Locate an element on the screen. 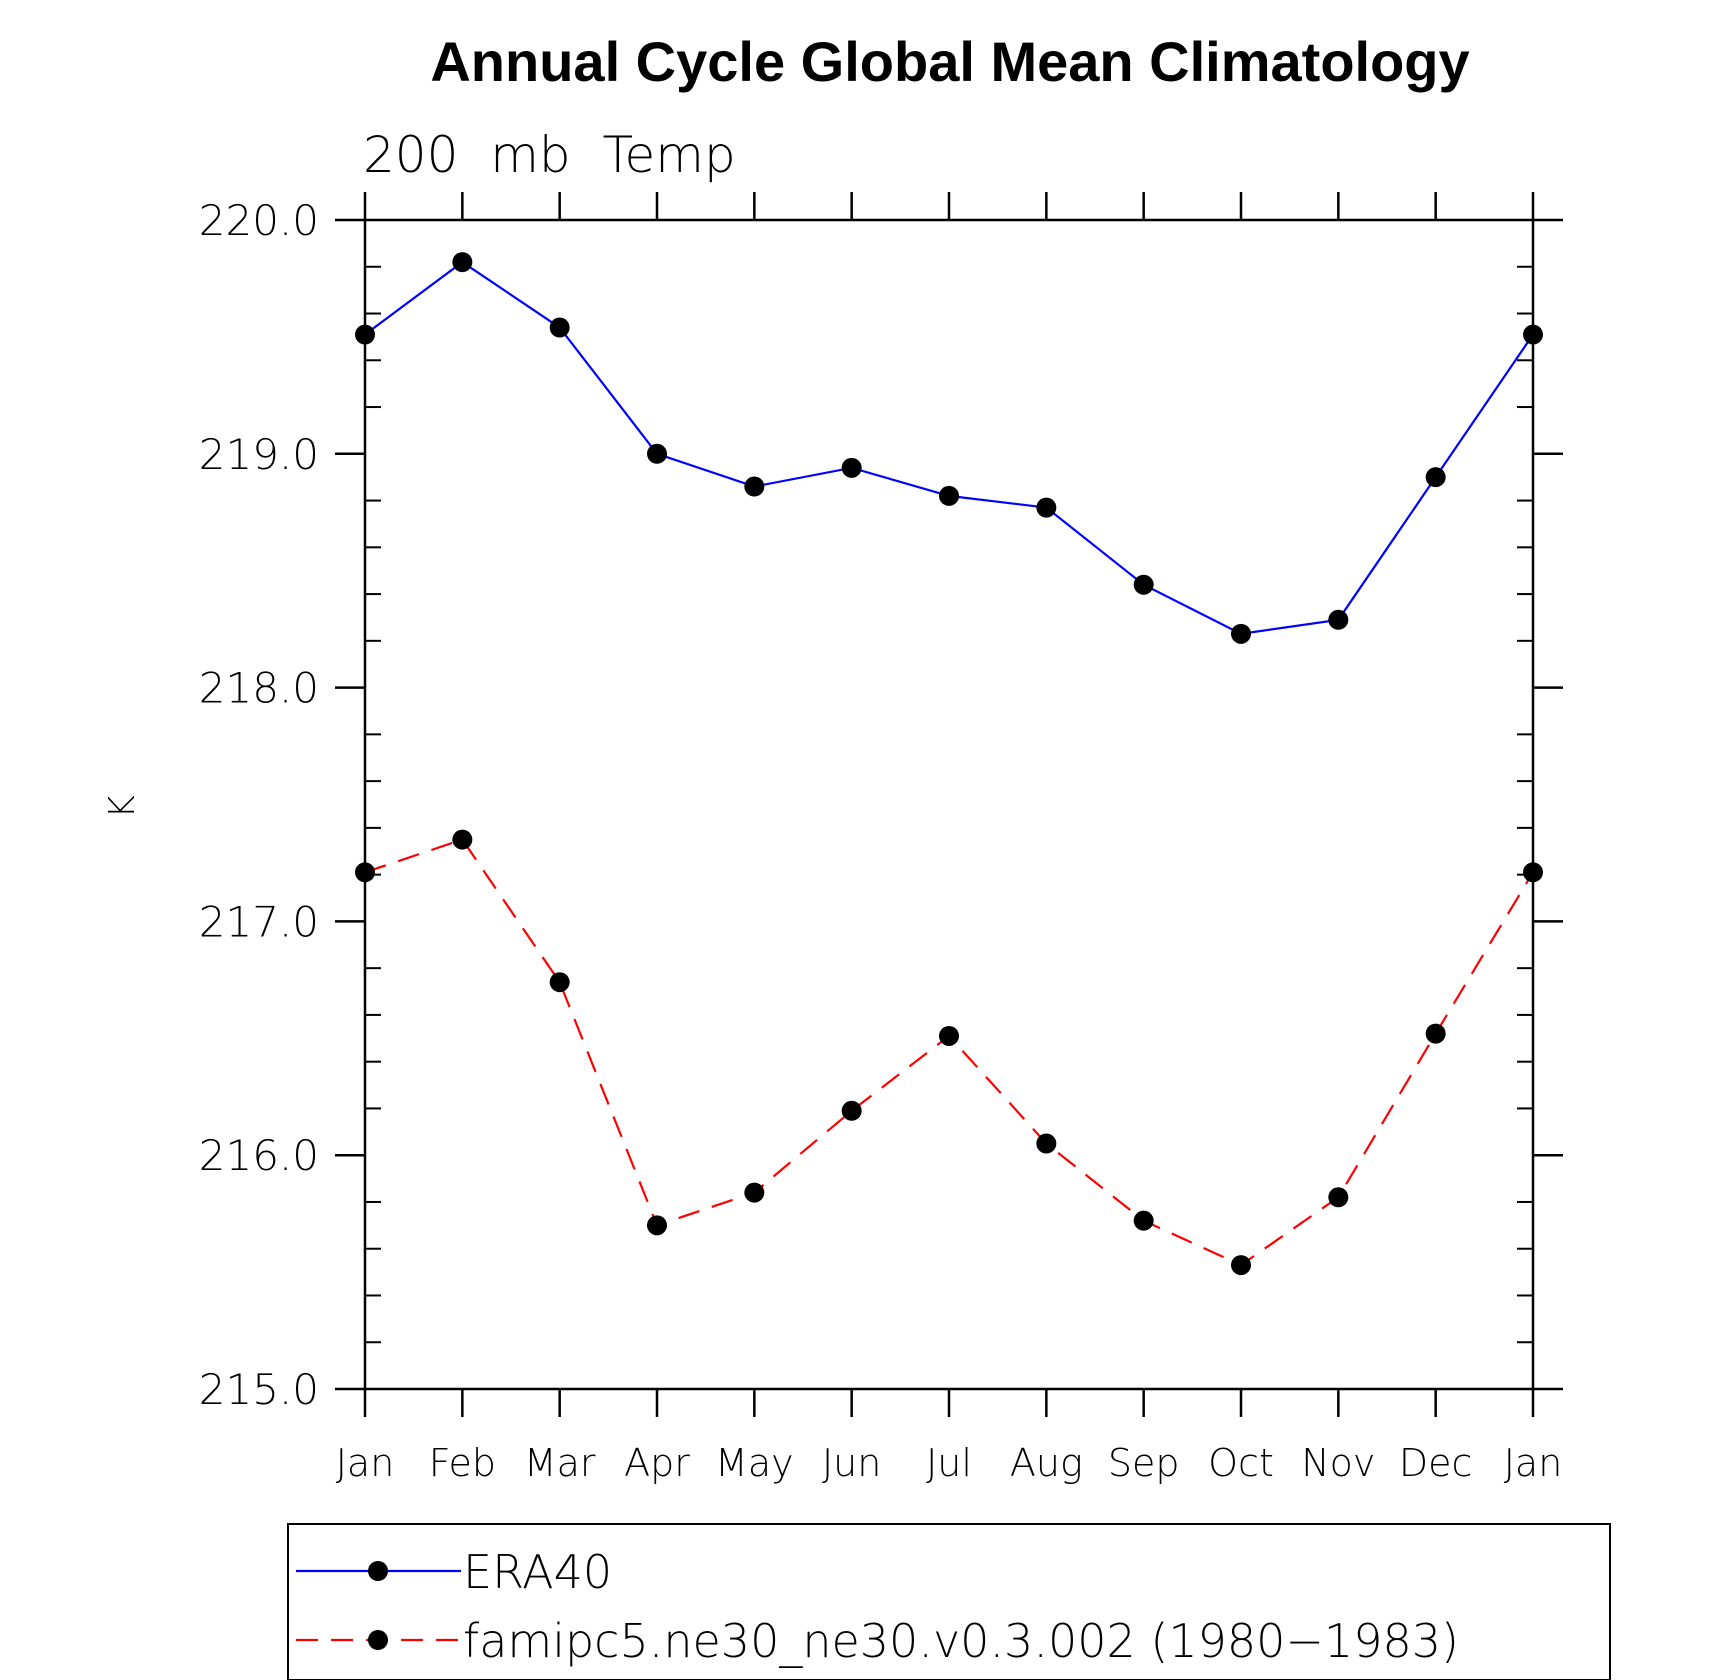 The height and width of the screenshot is (1680, 1710). y-tick-label: 218.0 is located at coordinates (259, 688).